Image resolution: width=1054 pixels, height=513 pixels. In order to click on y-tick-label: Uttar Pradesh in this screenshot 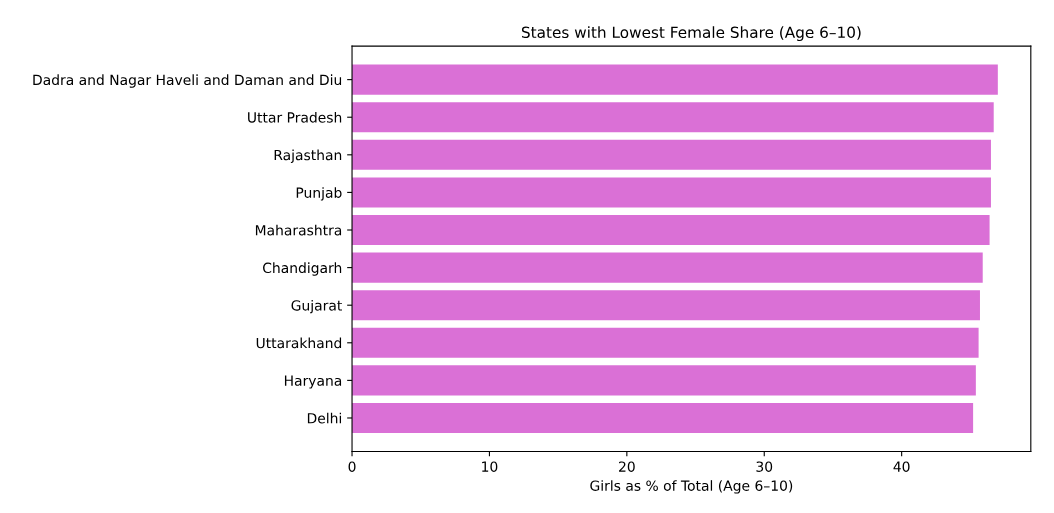, I will do `click(295, 117)`.